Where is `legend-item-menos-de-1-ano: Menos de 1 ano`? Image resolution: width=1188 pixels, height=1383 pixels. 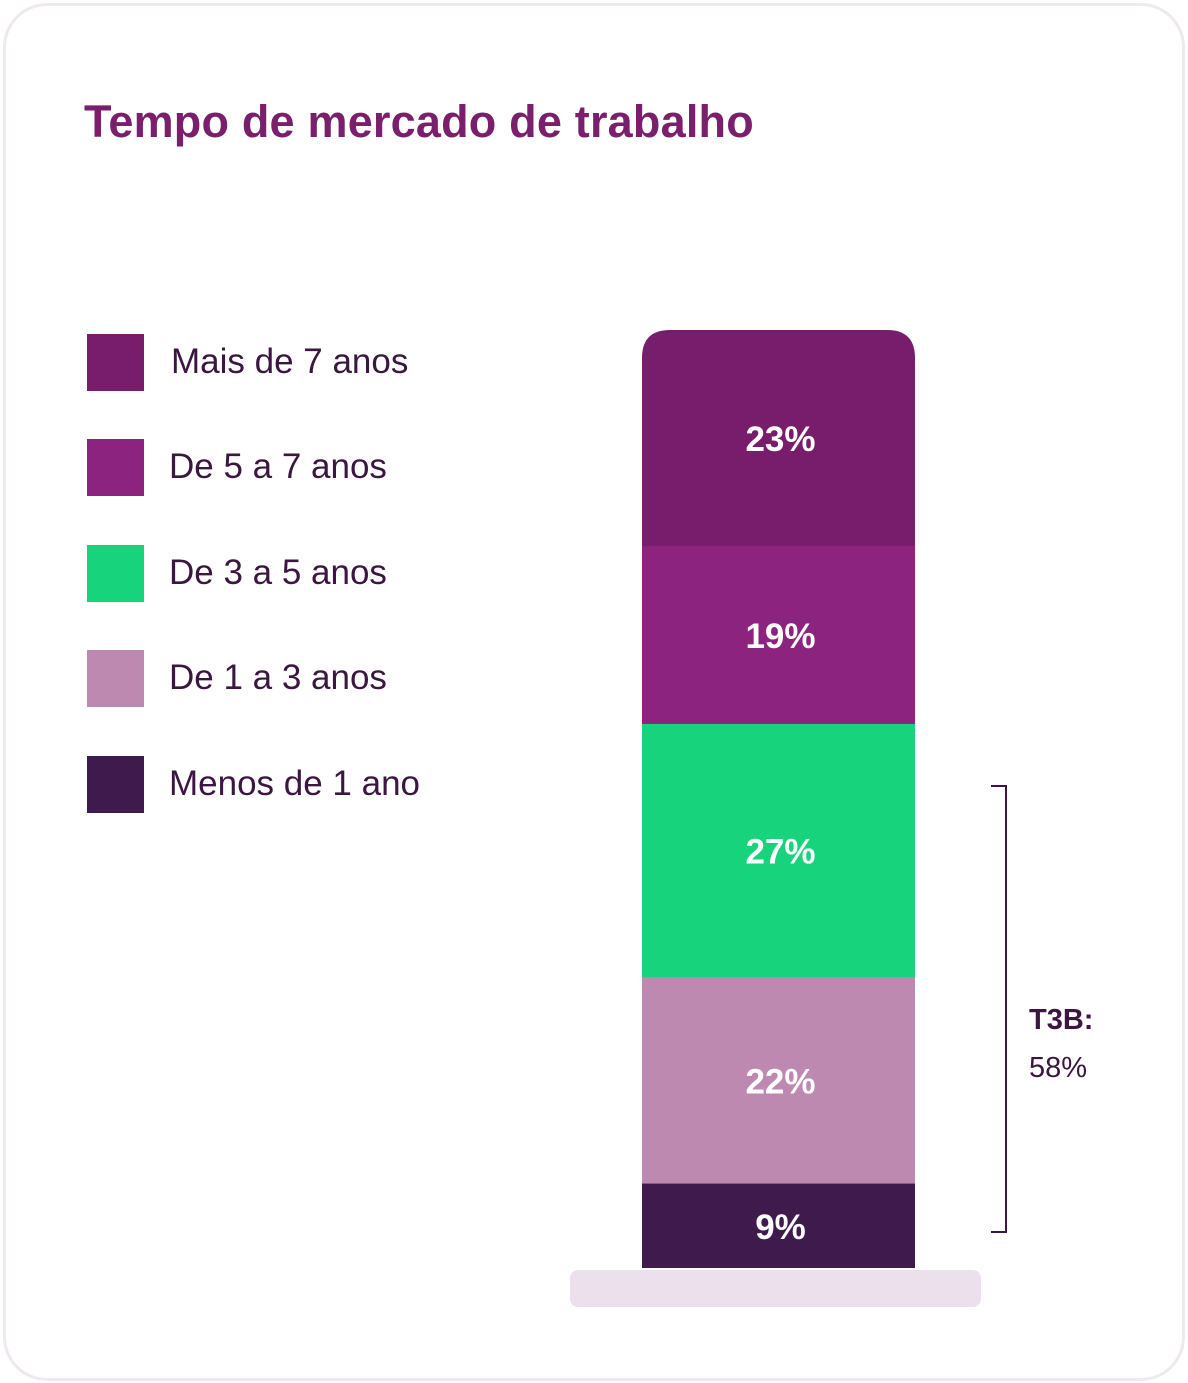
legend-item-menos-de-1-ano: Menos de 1 ano is located at coordinates (253, 784).